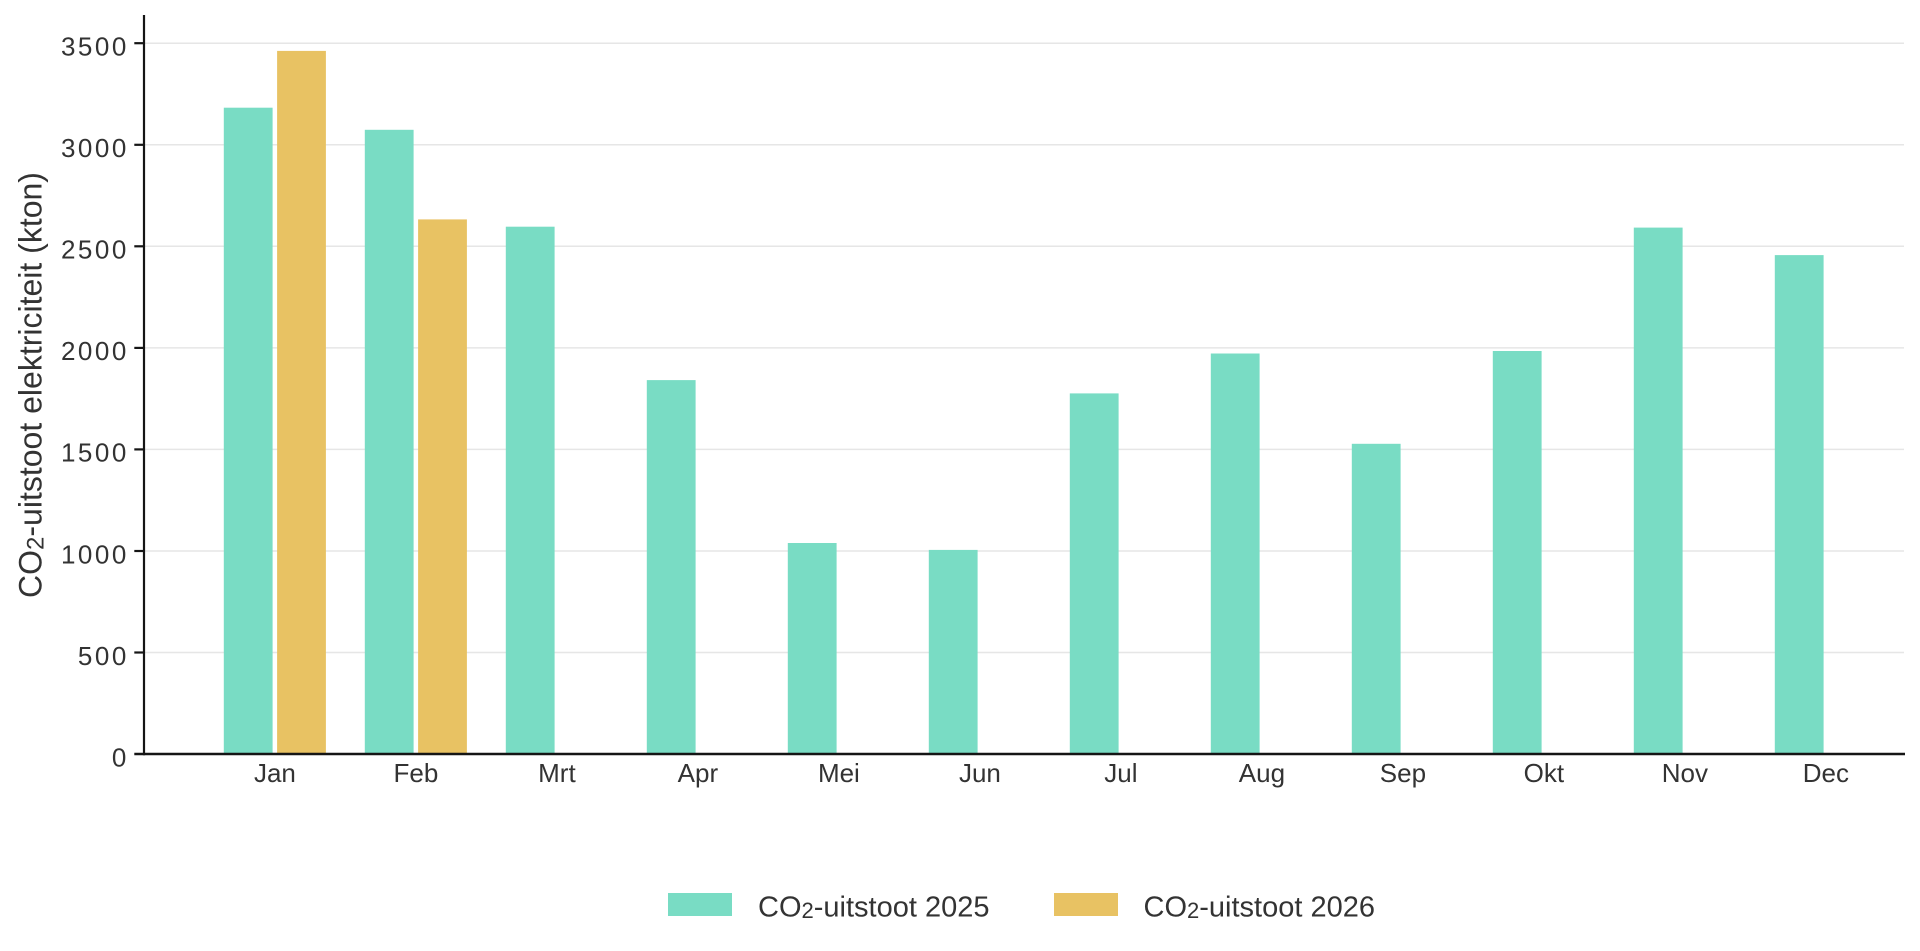 The image size is (1920, 951). What do you see at coordinates (1403, 773) in the screenshot?
I see `svg-text: Sep` at bounding box center [1403, 773].